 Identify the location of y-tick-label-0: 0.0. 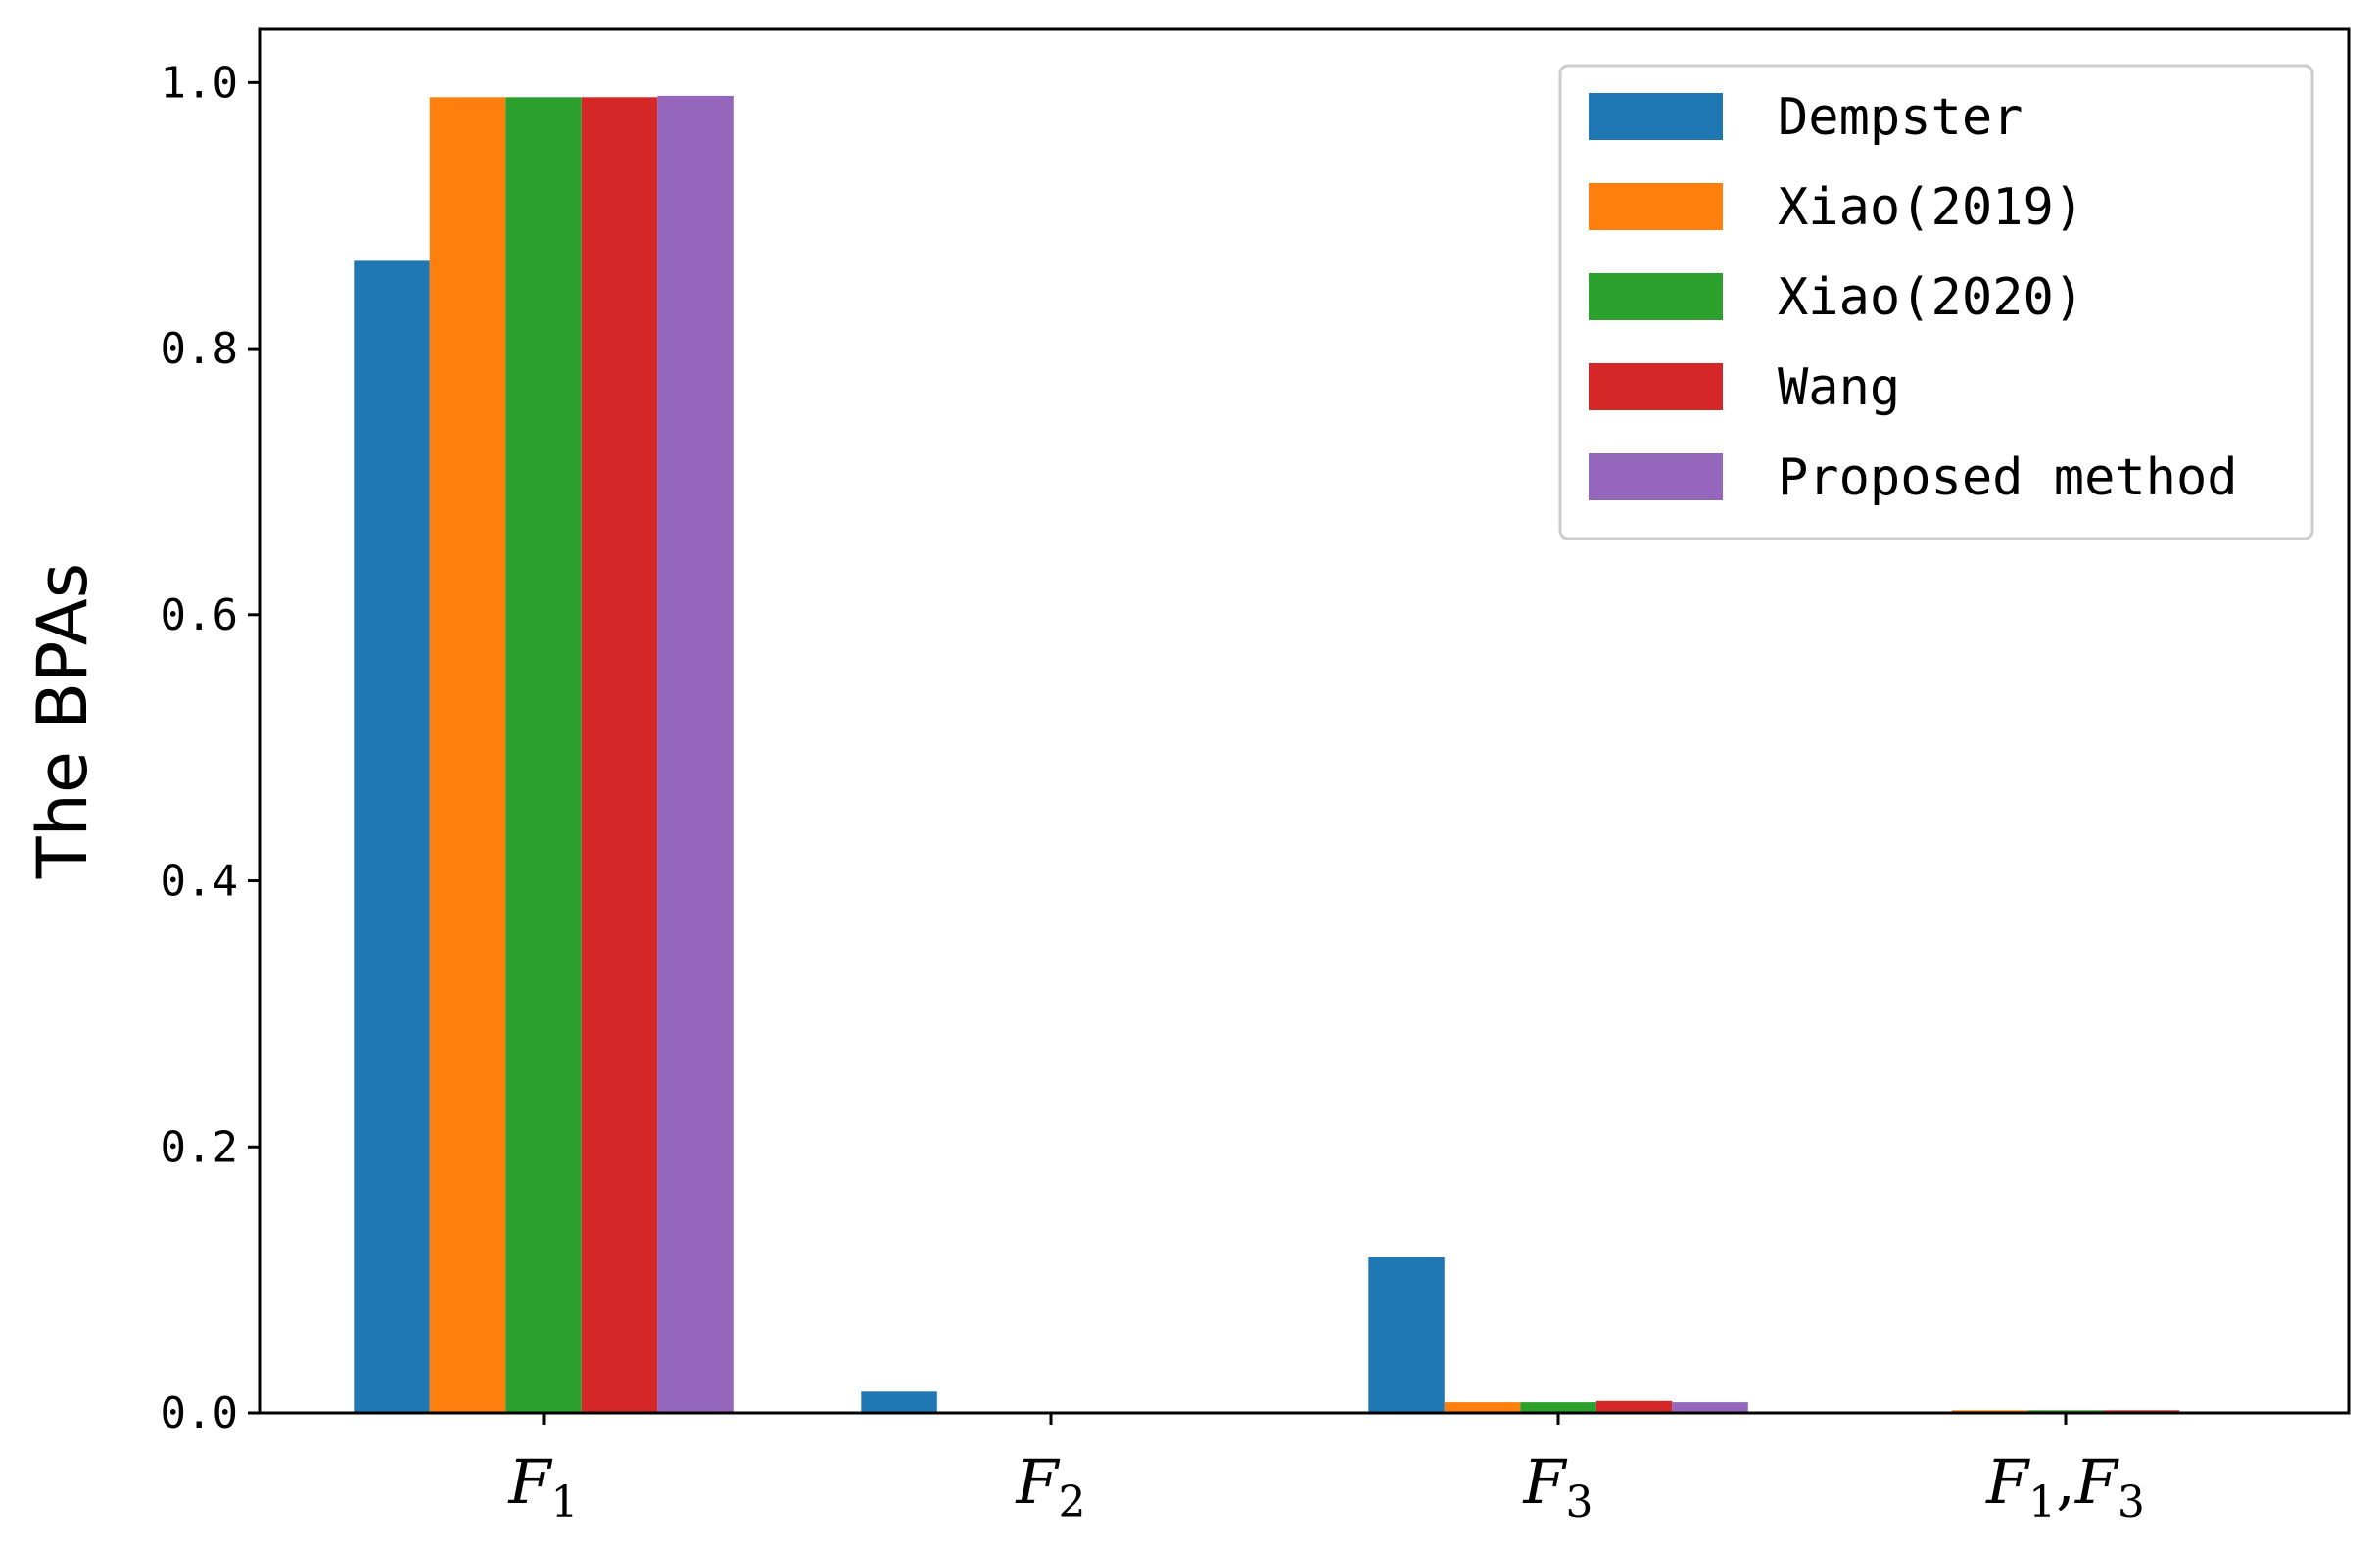
(199, 1413).